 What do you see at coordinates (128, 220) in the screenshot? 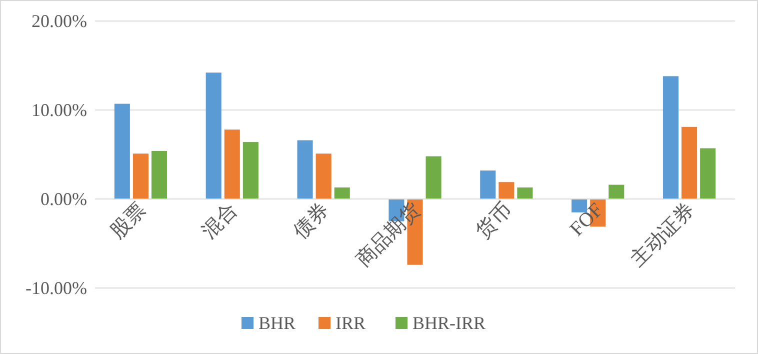
I see `x-tick-label: 股票` at bounding box center [128, 220].